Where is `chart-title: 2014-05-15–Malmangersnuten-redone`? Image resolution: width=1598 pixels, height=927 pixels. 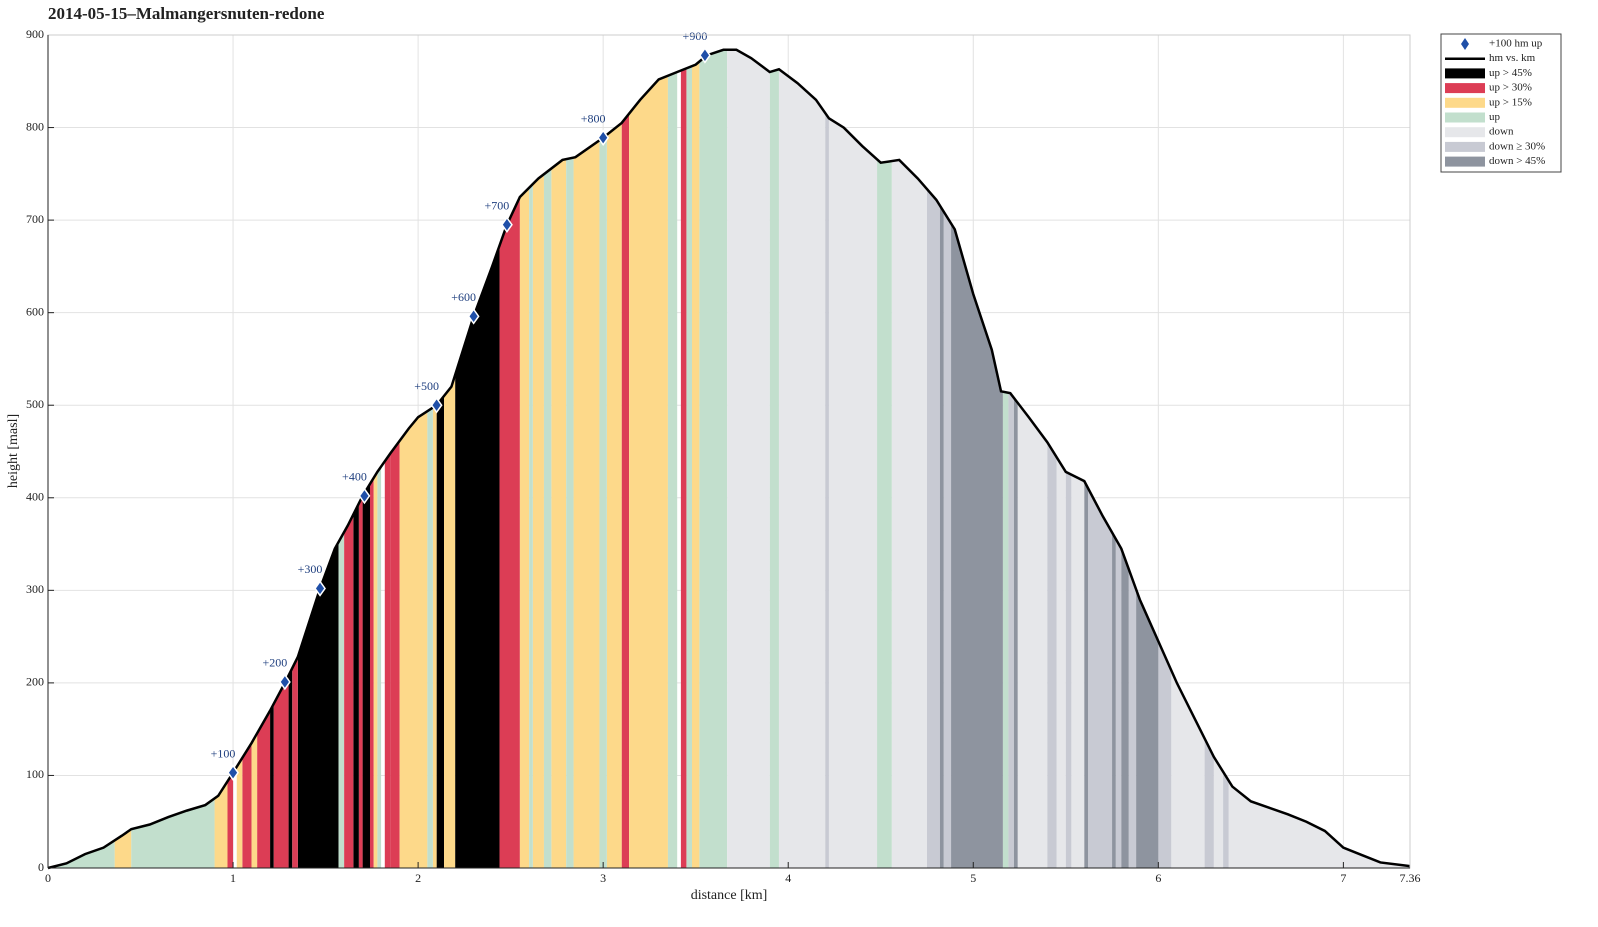 chart-title: 2014-05-15–Malmangersnuten-redone is located at coordinates (186, 13).